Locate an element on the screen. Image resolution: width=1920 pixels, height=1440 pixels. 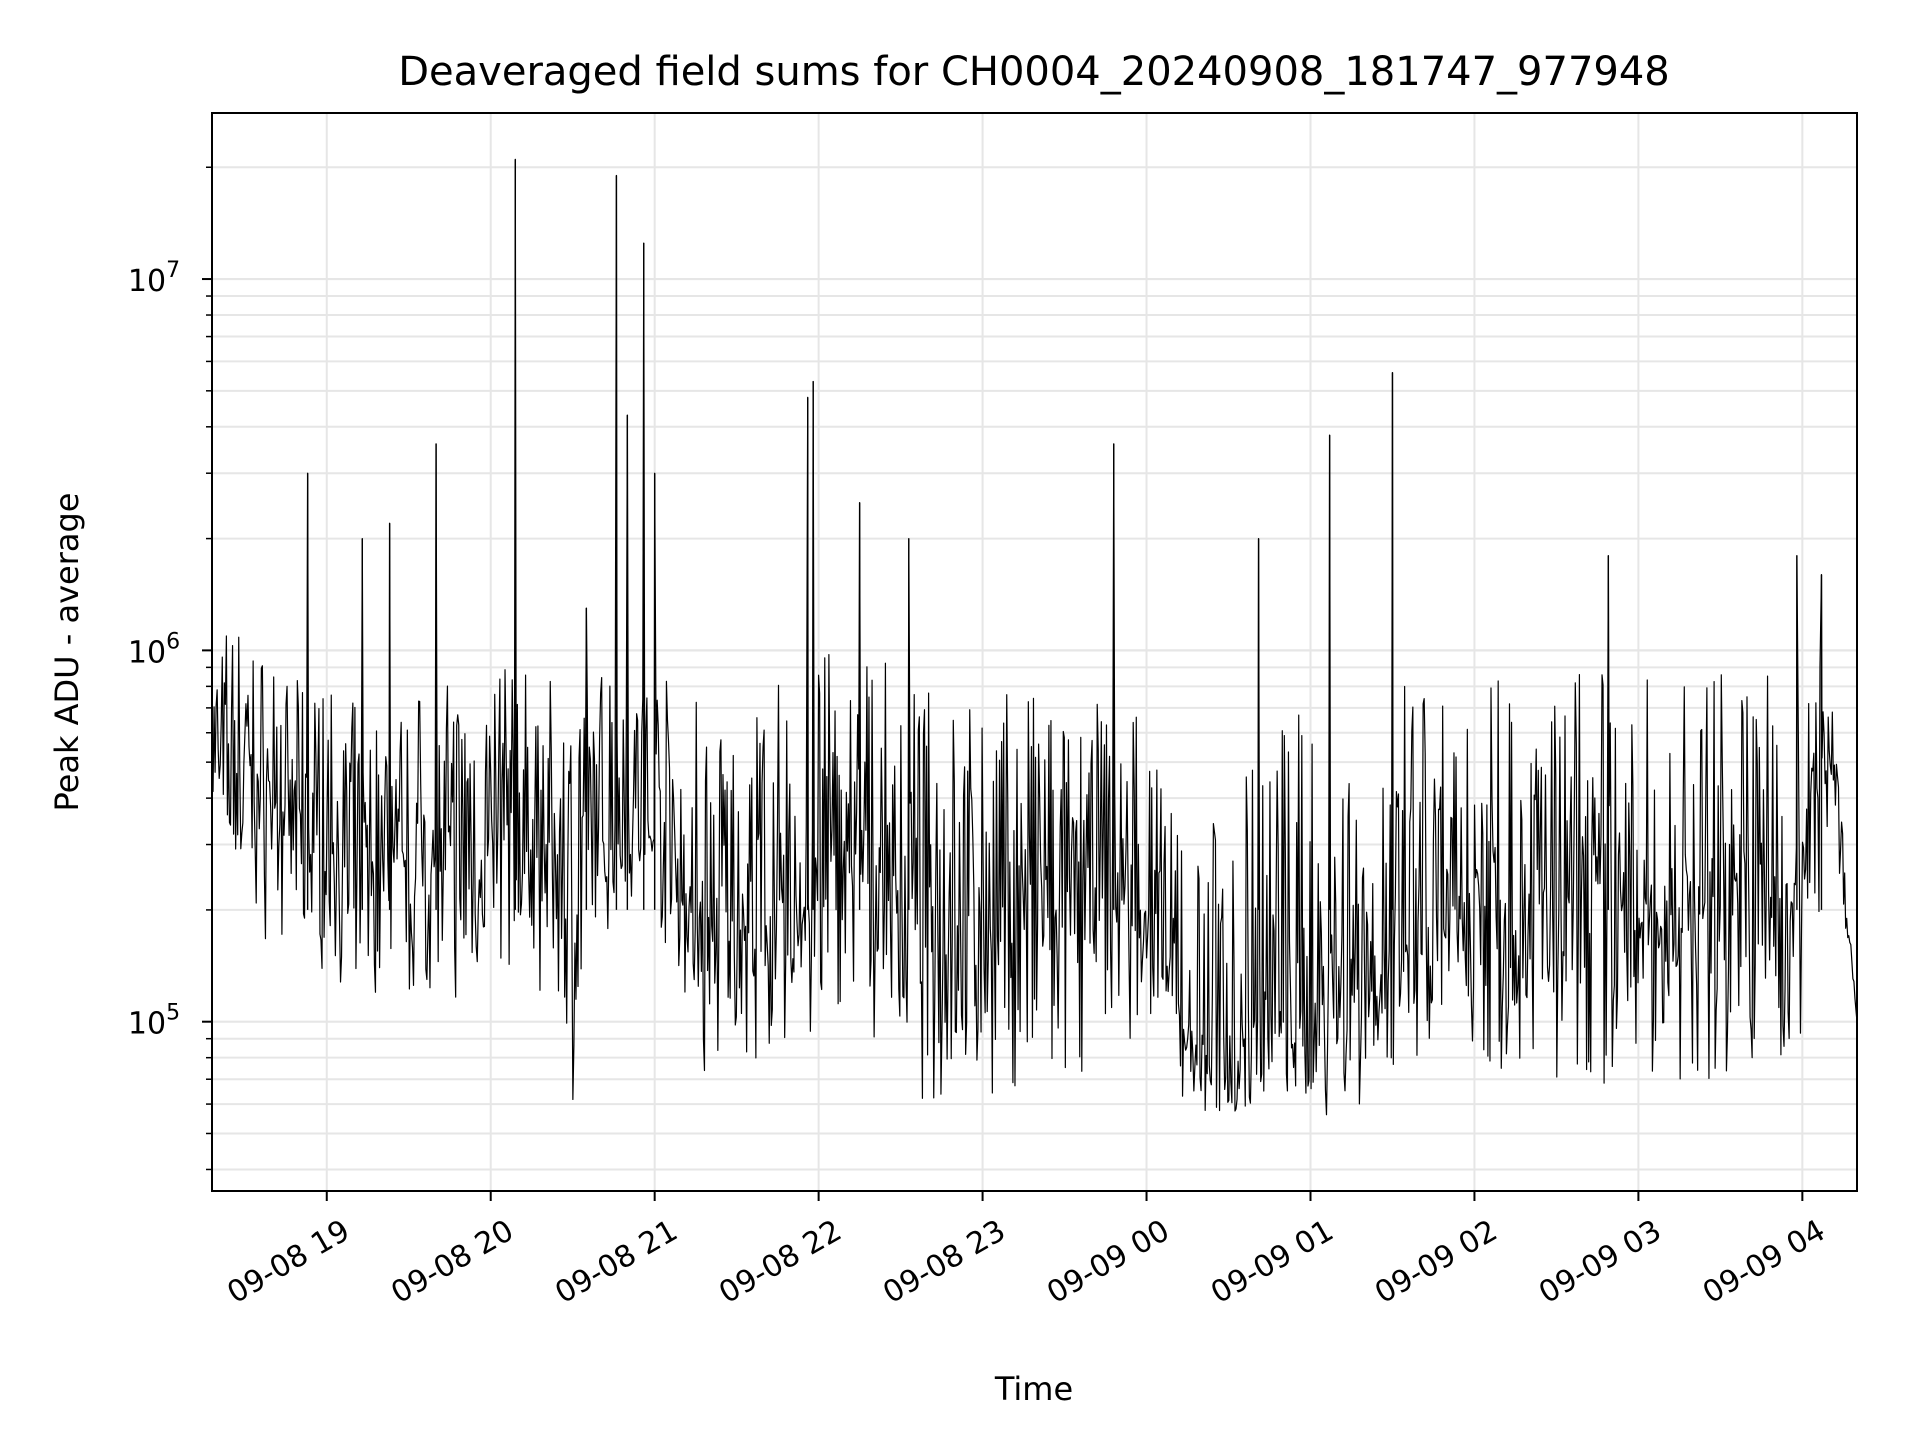
x-axis-label: Time is located at coordinates (1033, 1389).